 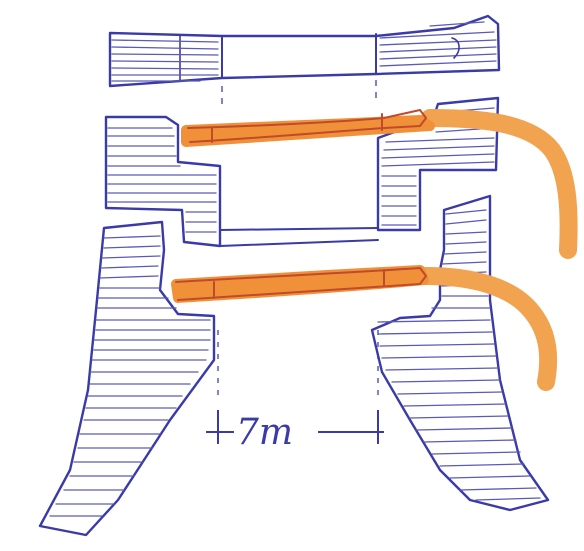 What do you see at coordinates (438, 44) in the screenshot?
I see `top-slab-hatch-right` at bounding box center [438, 44].